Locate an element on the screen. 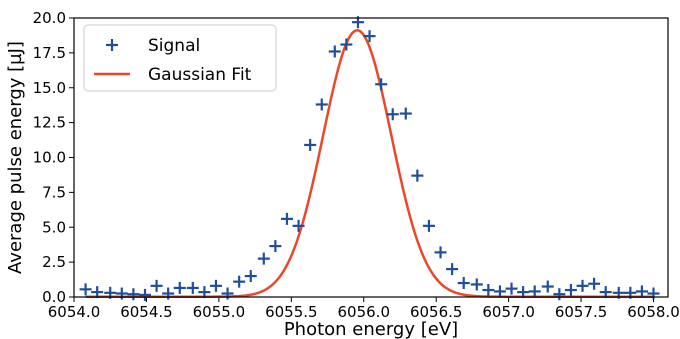  x-tick-label: 6055.0 is located at coordinates (219, 312).